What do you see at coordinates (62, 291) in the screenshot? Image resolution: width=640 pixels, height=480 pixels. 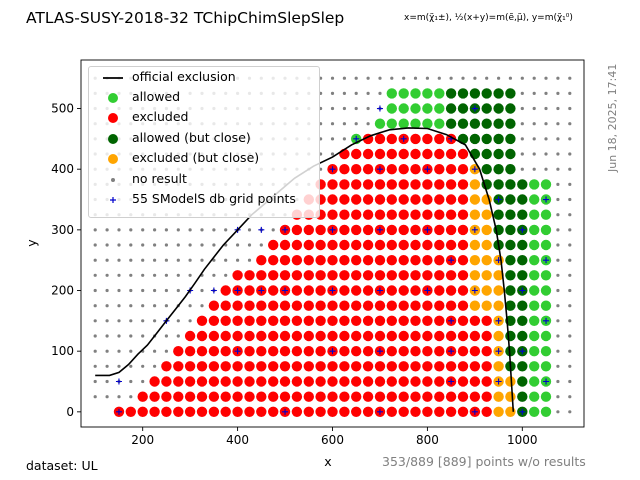 I see `y-tick-label: 200` at bounding box center [62, 291].